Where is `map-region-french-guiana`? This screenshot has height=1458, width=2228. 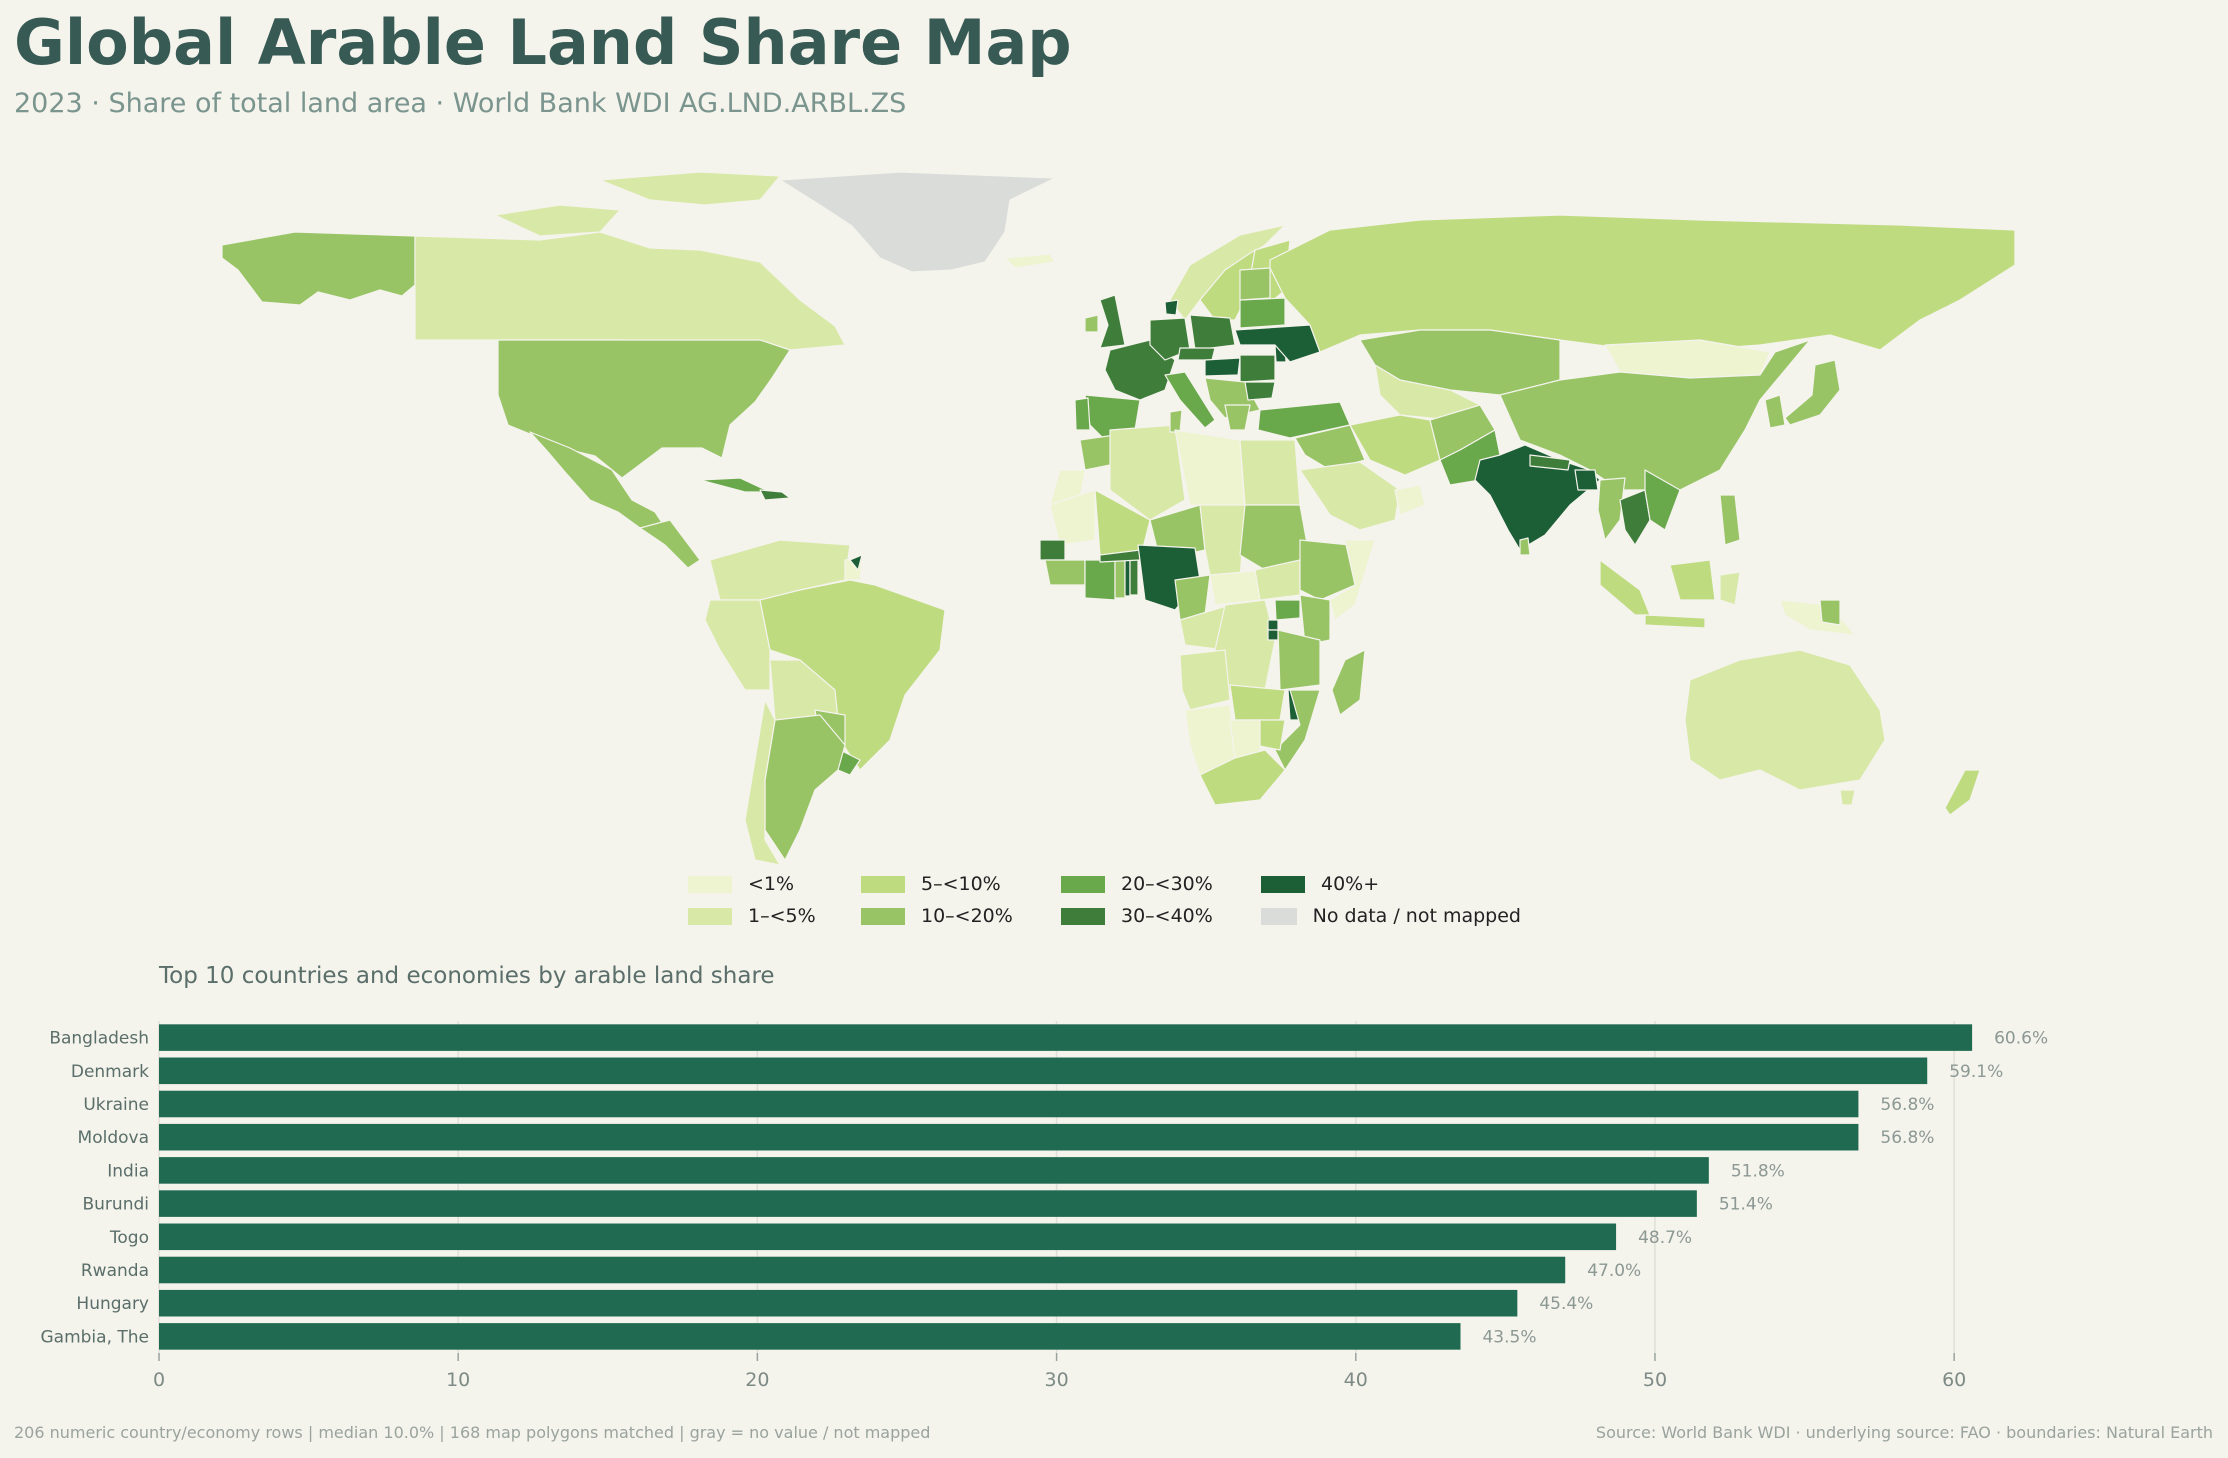 map-region-french-guiana is located at coordinates (856, 562).